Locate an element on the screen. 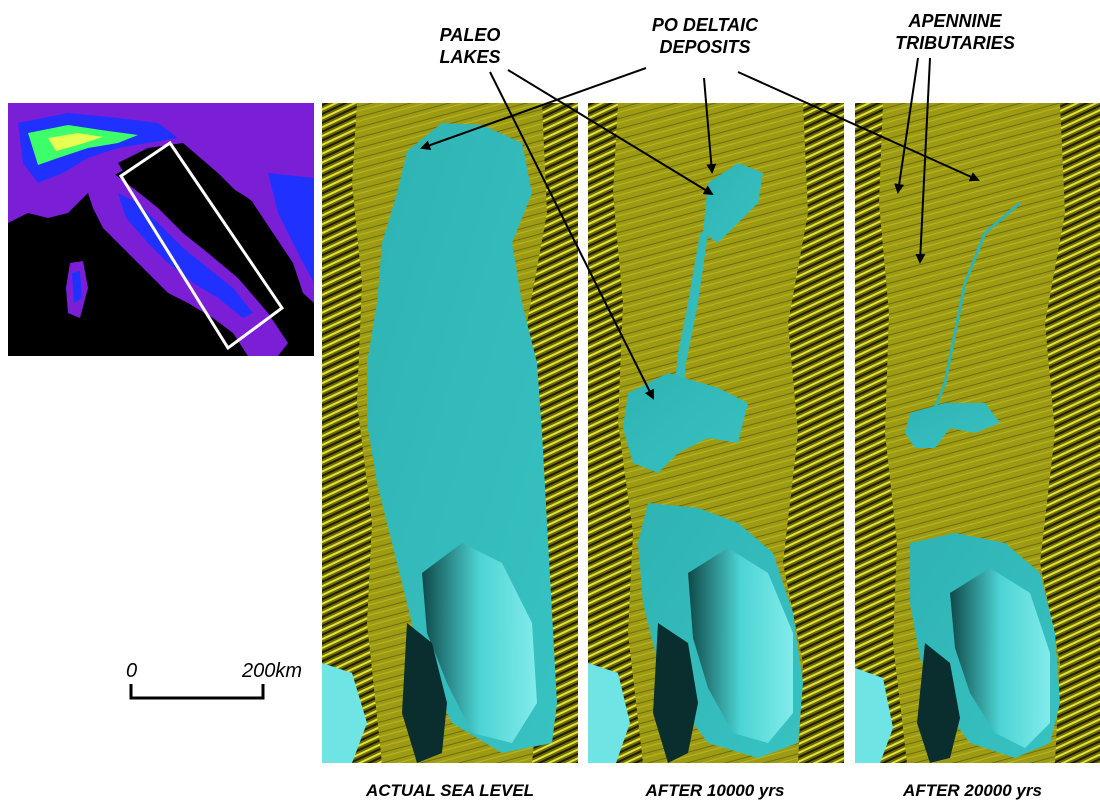  arrow-po-deltaic-actual is located at coordinates (533, 109).